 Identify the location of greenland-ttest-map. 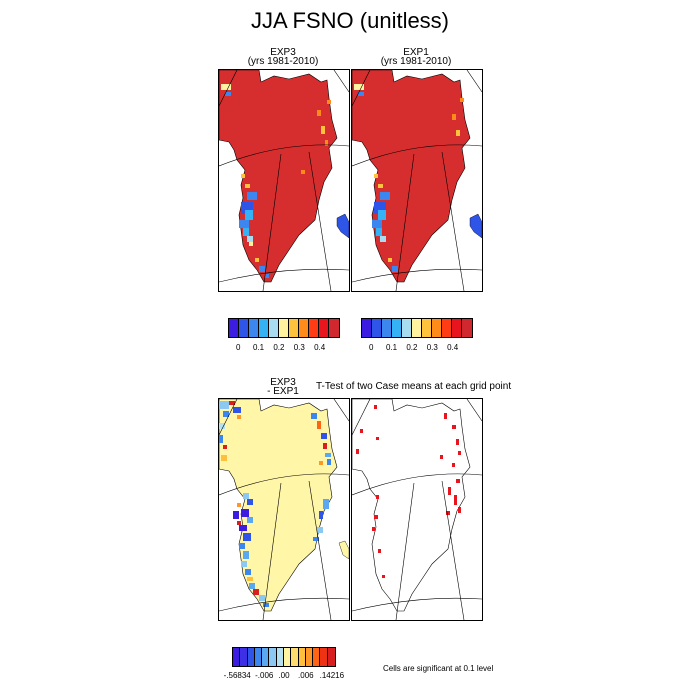
(417, 509).